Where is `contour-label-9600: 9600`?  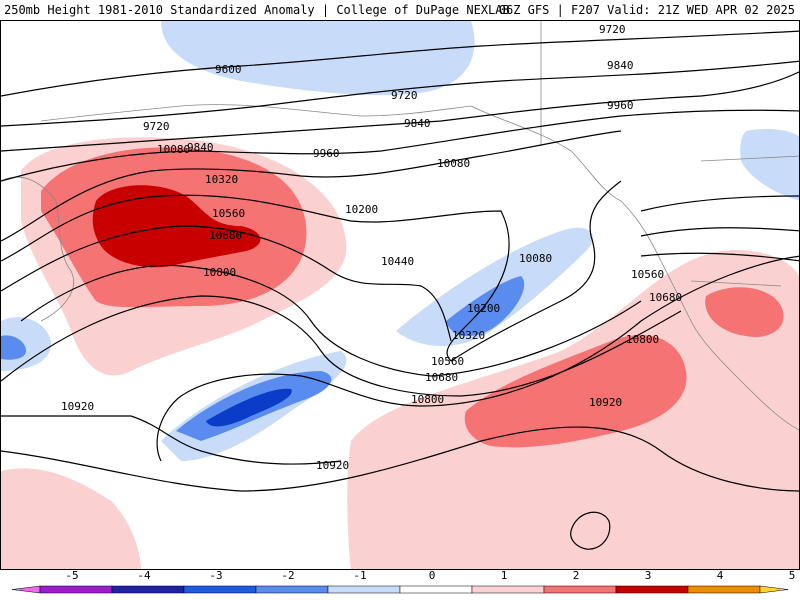
contour-label-9600: 9600 is located at coordinates (228, 69).